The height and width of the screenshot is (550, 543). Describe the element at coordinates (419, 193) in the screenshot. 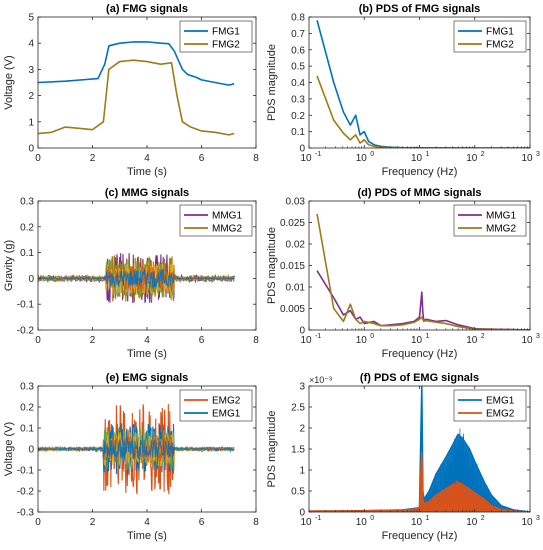

I see `panel-title: (d) PDS of MMG signals` at that location.